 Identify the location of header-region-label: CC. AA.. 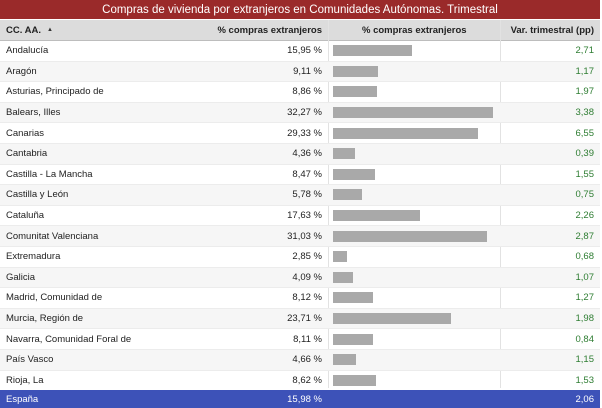
(24, 30).